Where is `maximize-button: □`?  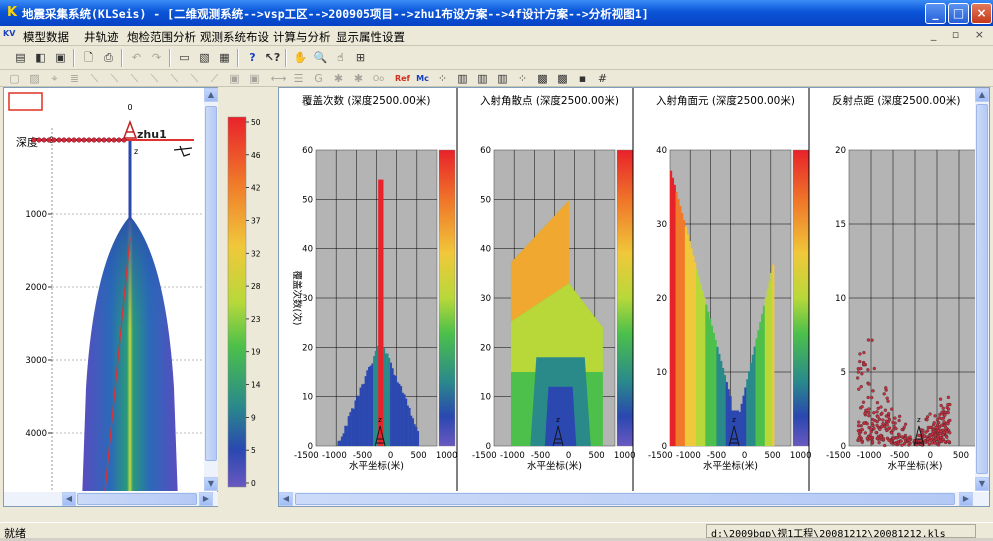 maximize-button: □ is located at coordinates (958, 13).